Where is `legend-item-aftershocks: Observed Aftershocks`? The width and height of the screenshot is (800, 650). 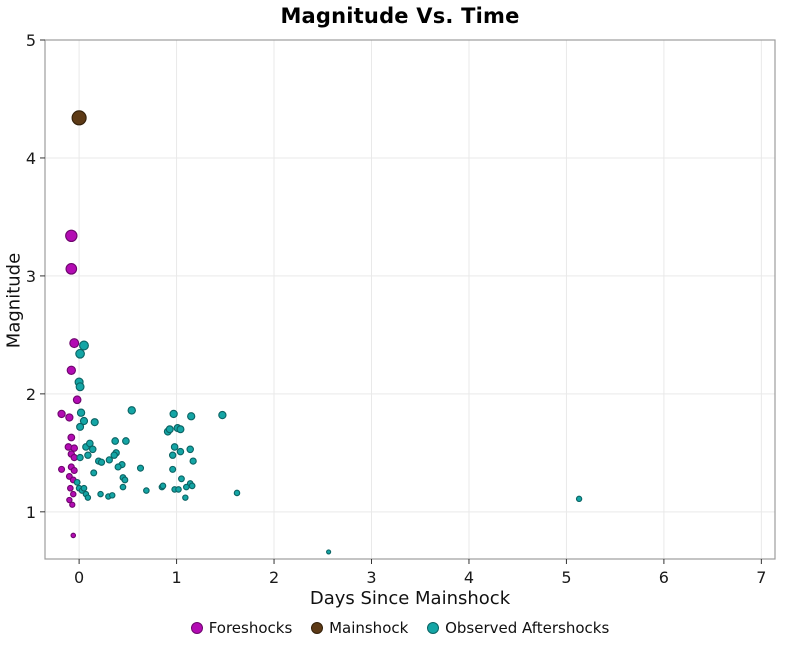 legend-item-aftershocks: Observed Aftershocks is located at coordinates (518, 628).